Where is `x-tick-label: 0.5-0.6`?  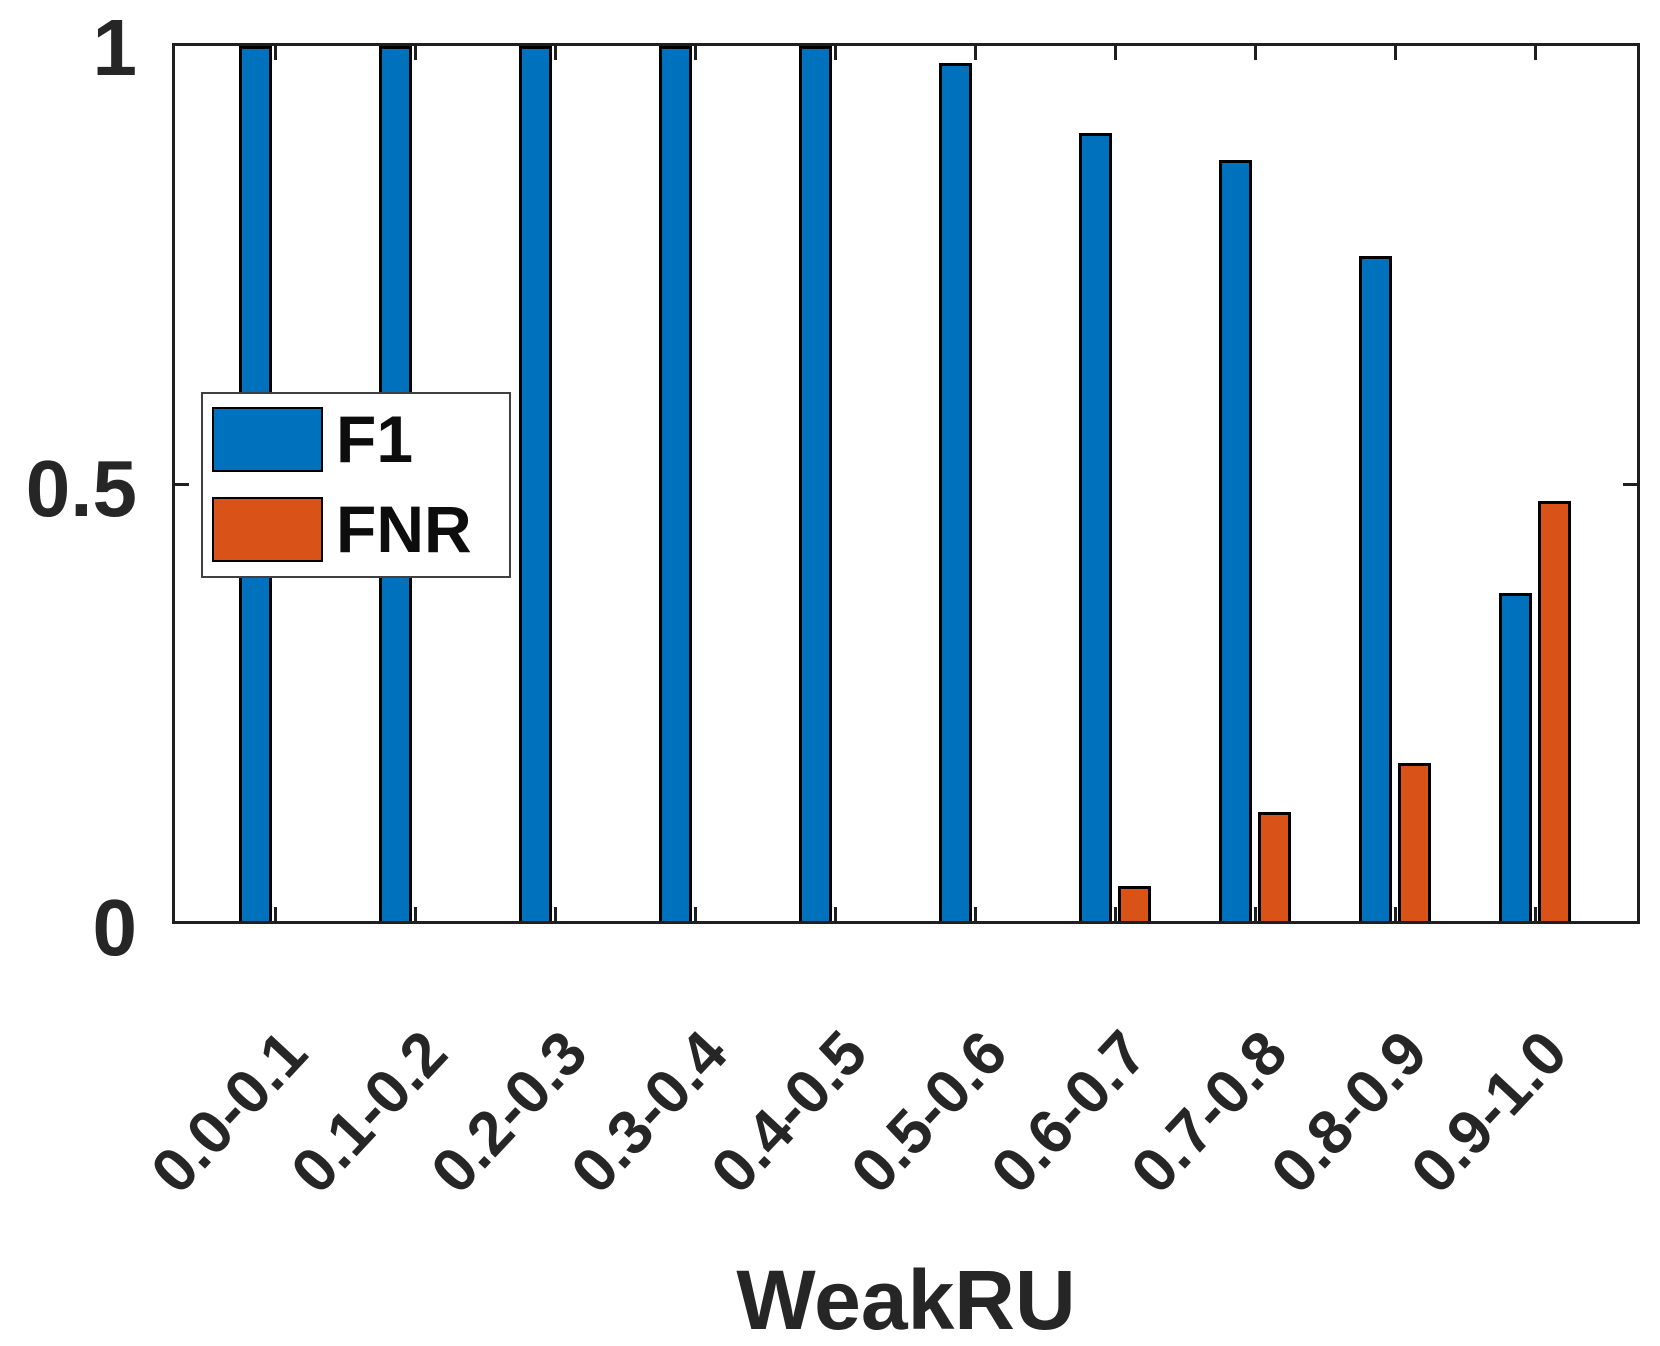 x-tick-label: 0.5-0.6 is located at coordinates (929, 1112).